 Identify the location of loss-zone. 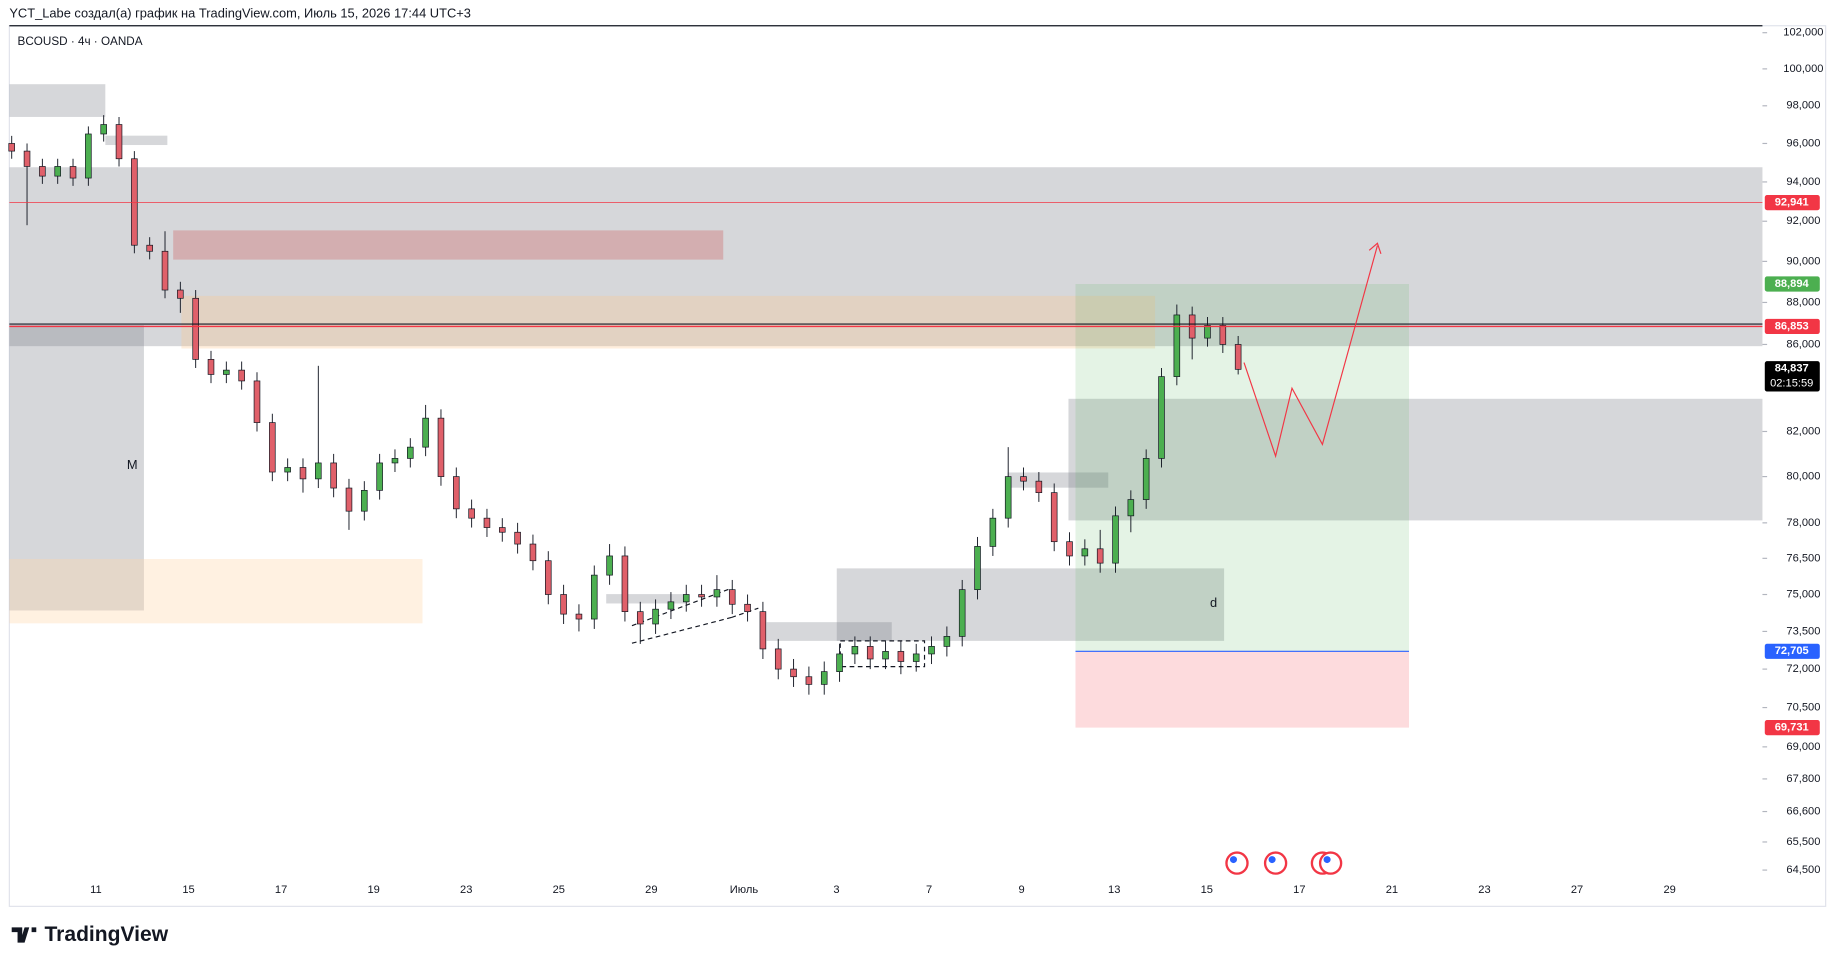
(1242, 689).